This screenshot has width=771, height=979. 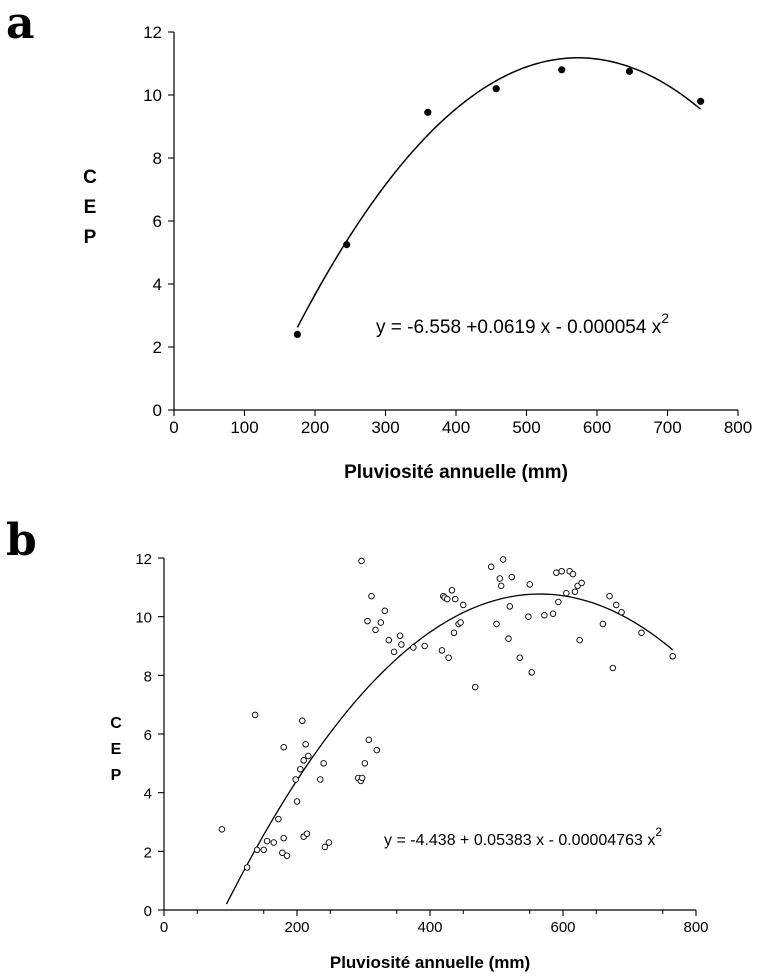 I want to click on panel-a-y-ticks: 0 2 4 6 8 10 12, so click(x=158, y=221).